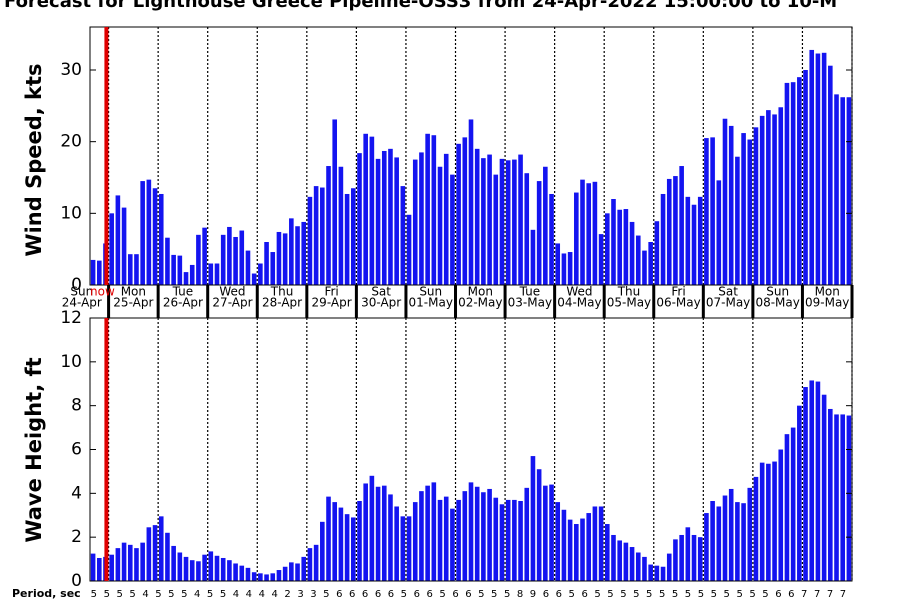 The image size is (900, 600). What do you see at coordinates (34, 159) in the screenshot?
I see `y-axis-label: Wind Speed, kts` at bounding box center [34, 159].